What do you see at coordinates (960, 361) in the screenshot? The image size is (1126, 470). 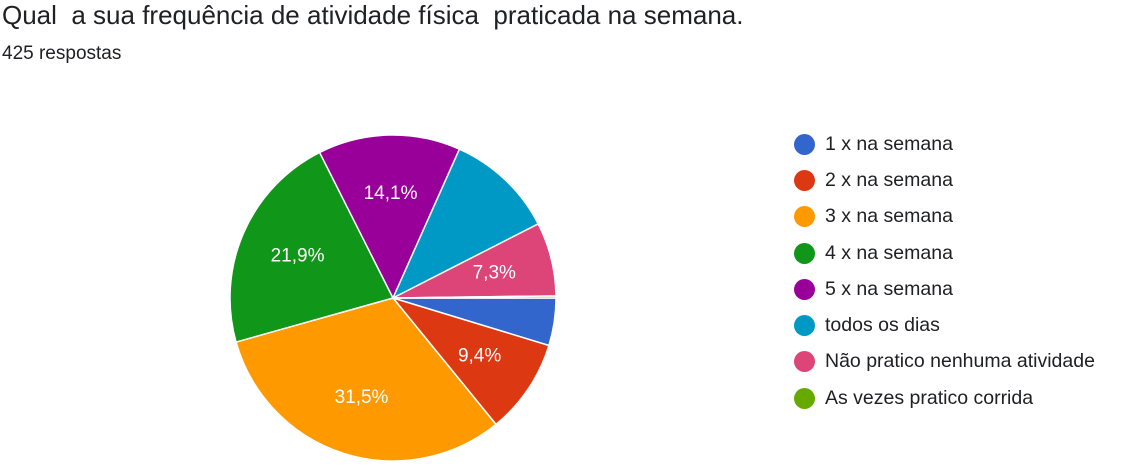 I see `legend-label: Não pratico nenhuma atividade` at bounding box center [960, 361].